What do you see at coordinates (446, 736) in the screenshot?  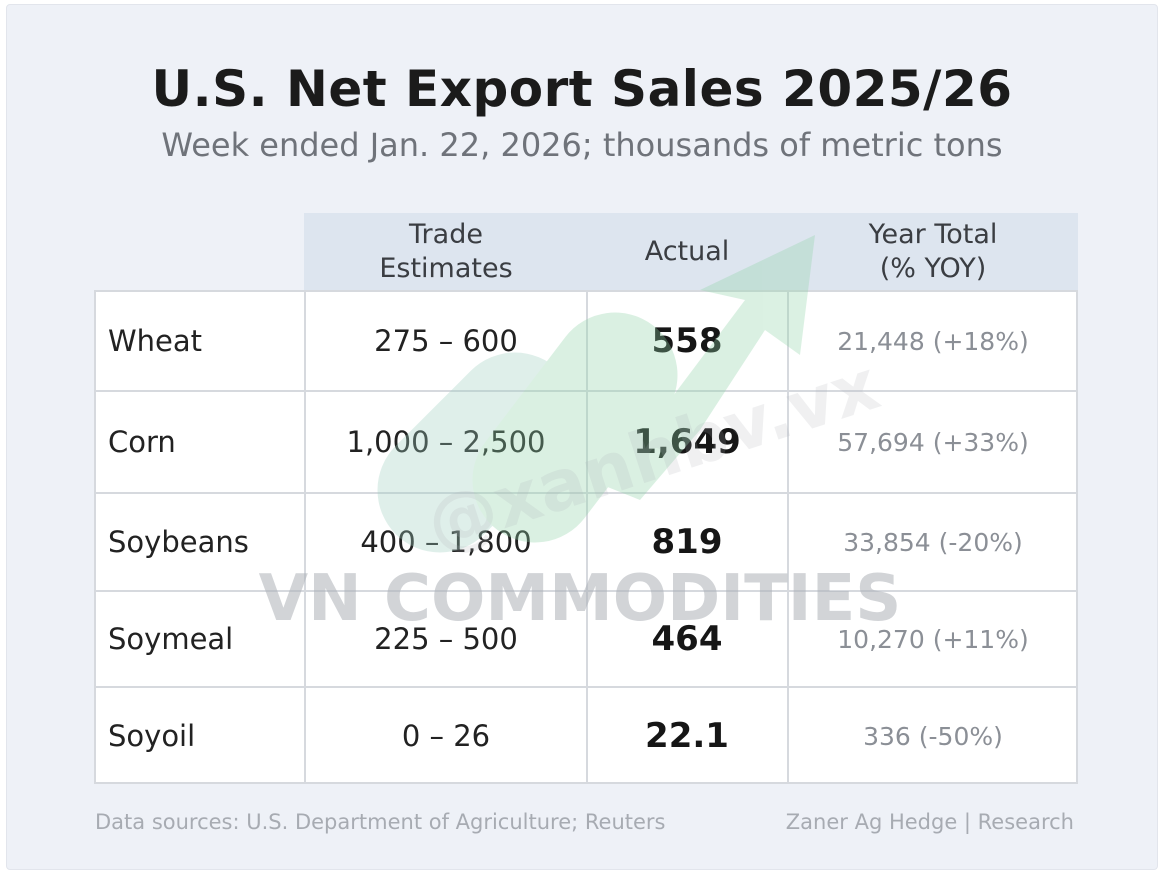 I see `row-soyoil-estimate: 0 – 26` at bounding box center [446, 736].